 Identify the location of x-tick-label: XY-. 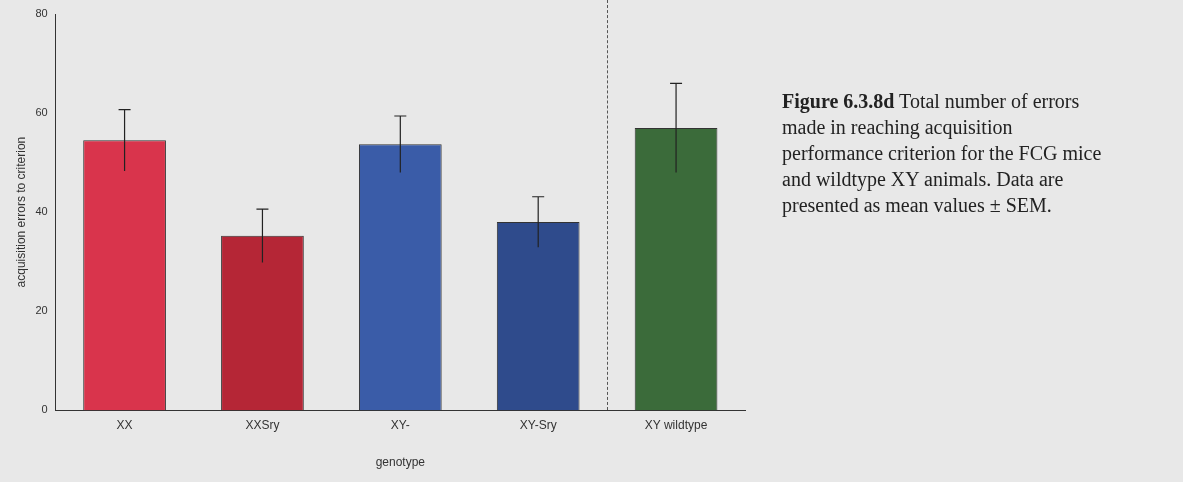
(400, 424).